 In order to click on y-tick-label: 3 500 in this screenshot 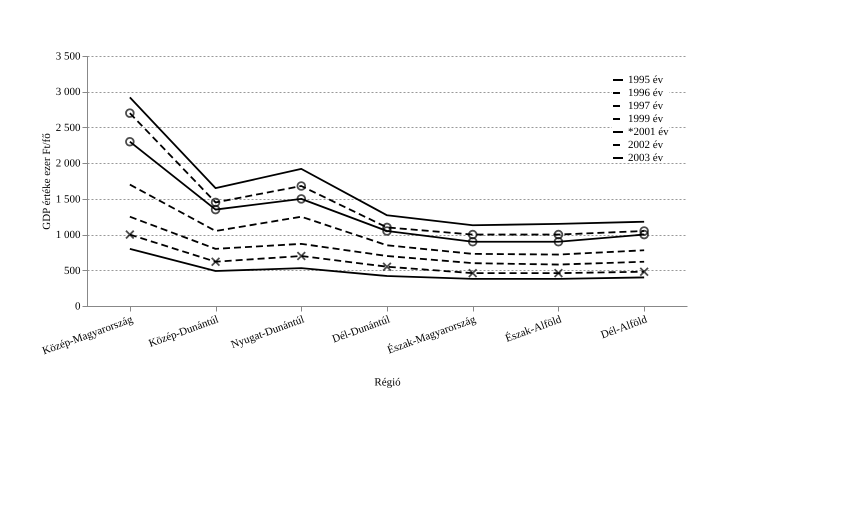, I will do `click(68, 56)`.